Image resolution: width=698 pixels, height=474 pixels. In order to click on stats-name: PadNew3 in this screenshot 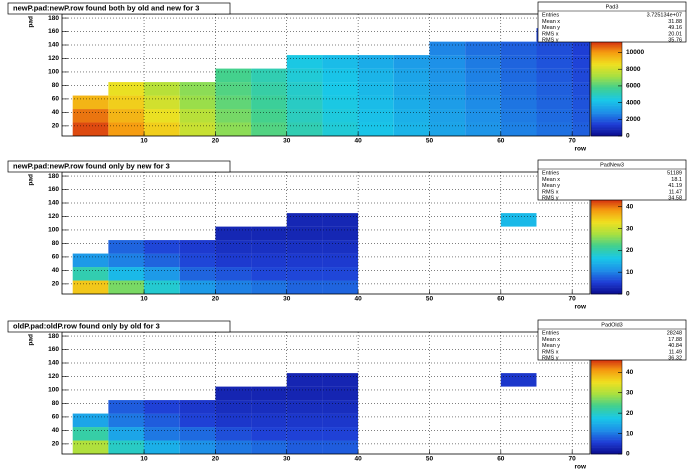, I will do `click(612, 165)`.